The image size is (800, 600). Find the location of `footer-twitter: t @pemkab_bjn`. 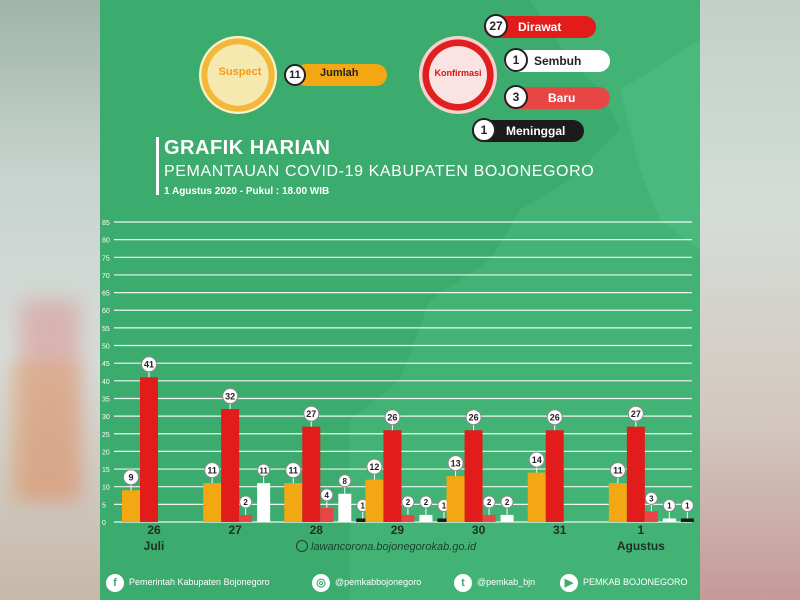

footer-twitter: t @pemkab_bjn is located at coordinates (494, 582).